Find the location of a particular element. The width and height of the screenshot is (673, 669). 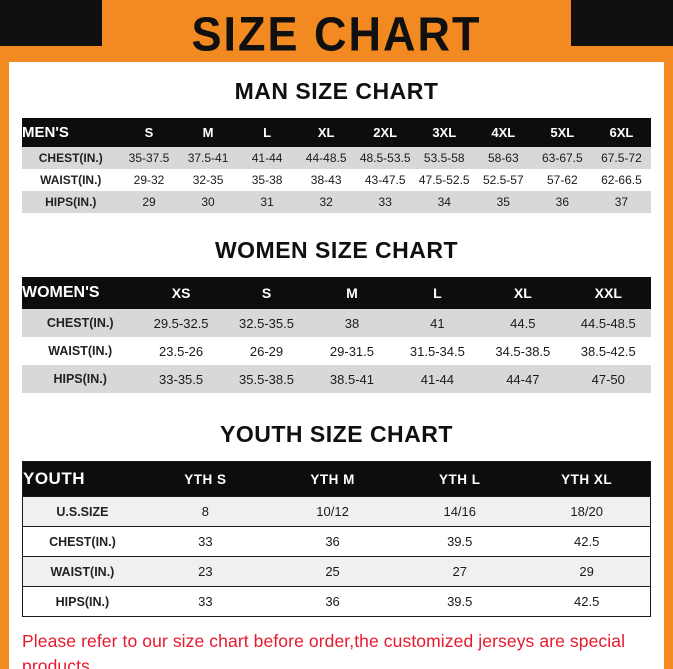

value-cell: 35 is located at coordinates (503, 202).